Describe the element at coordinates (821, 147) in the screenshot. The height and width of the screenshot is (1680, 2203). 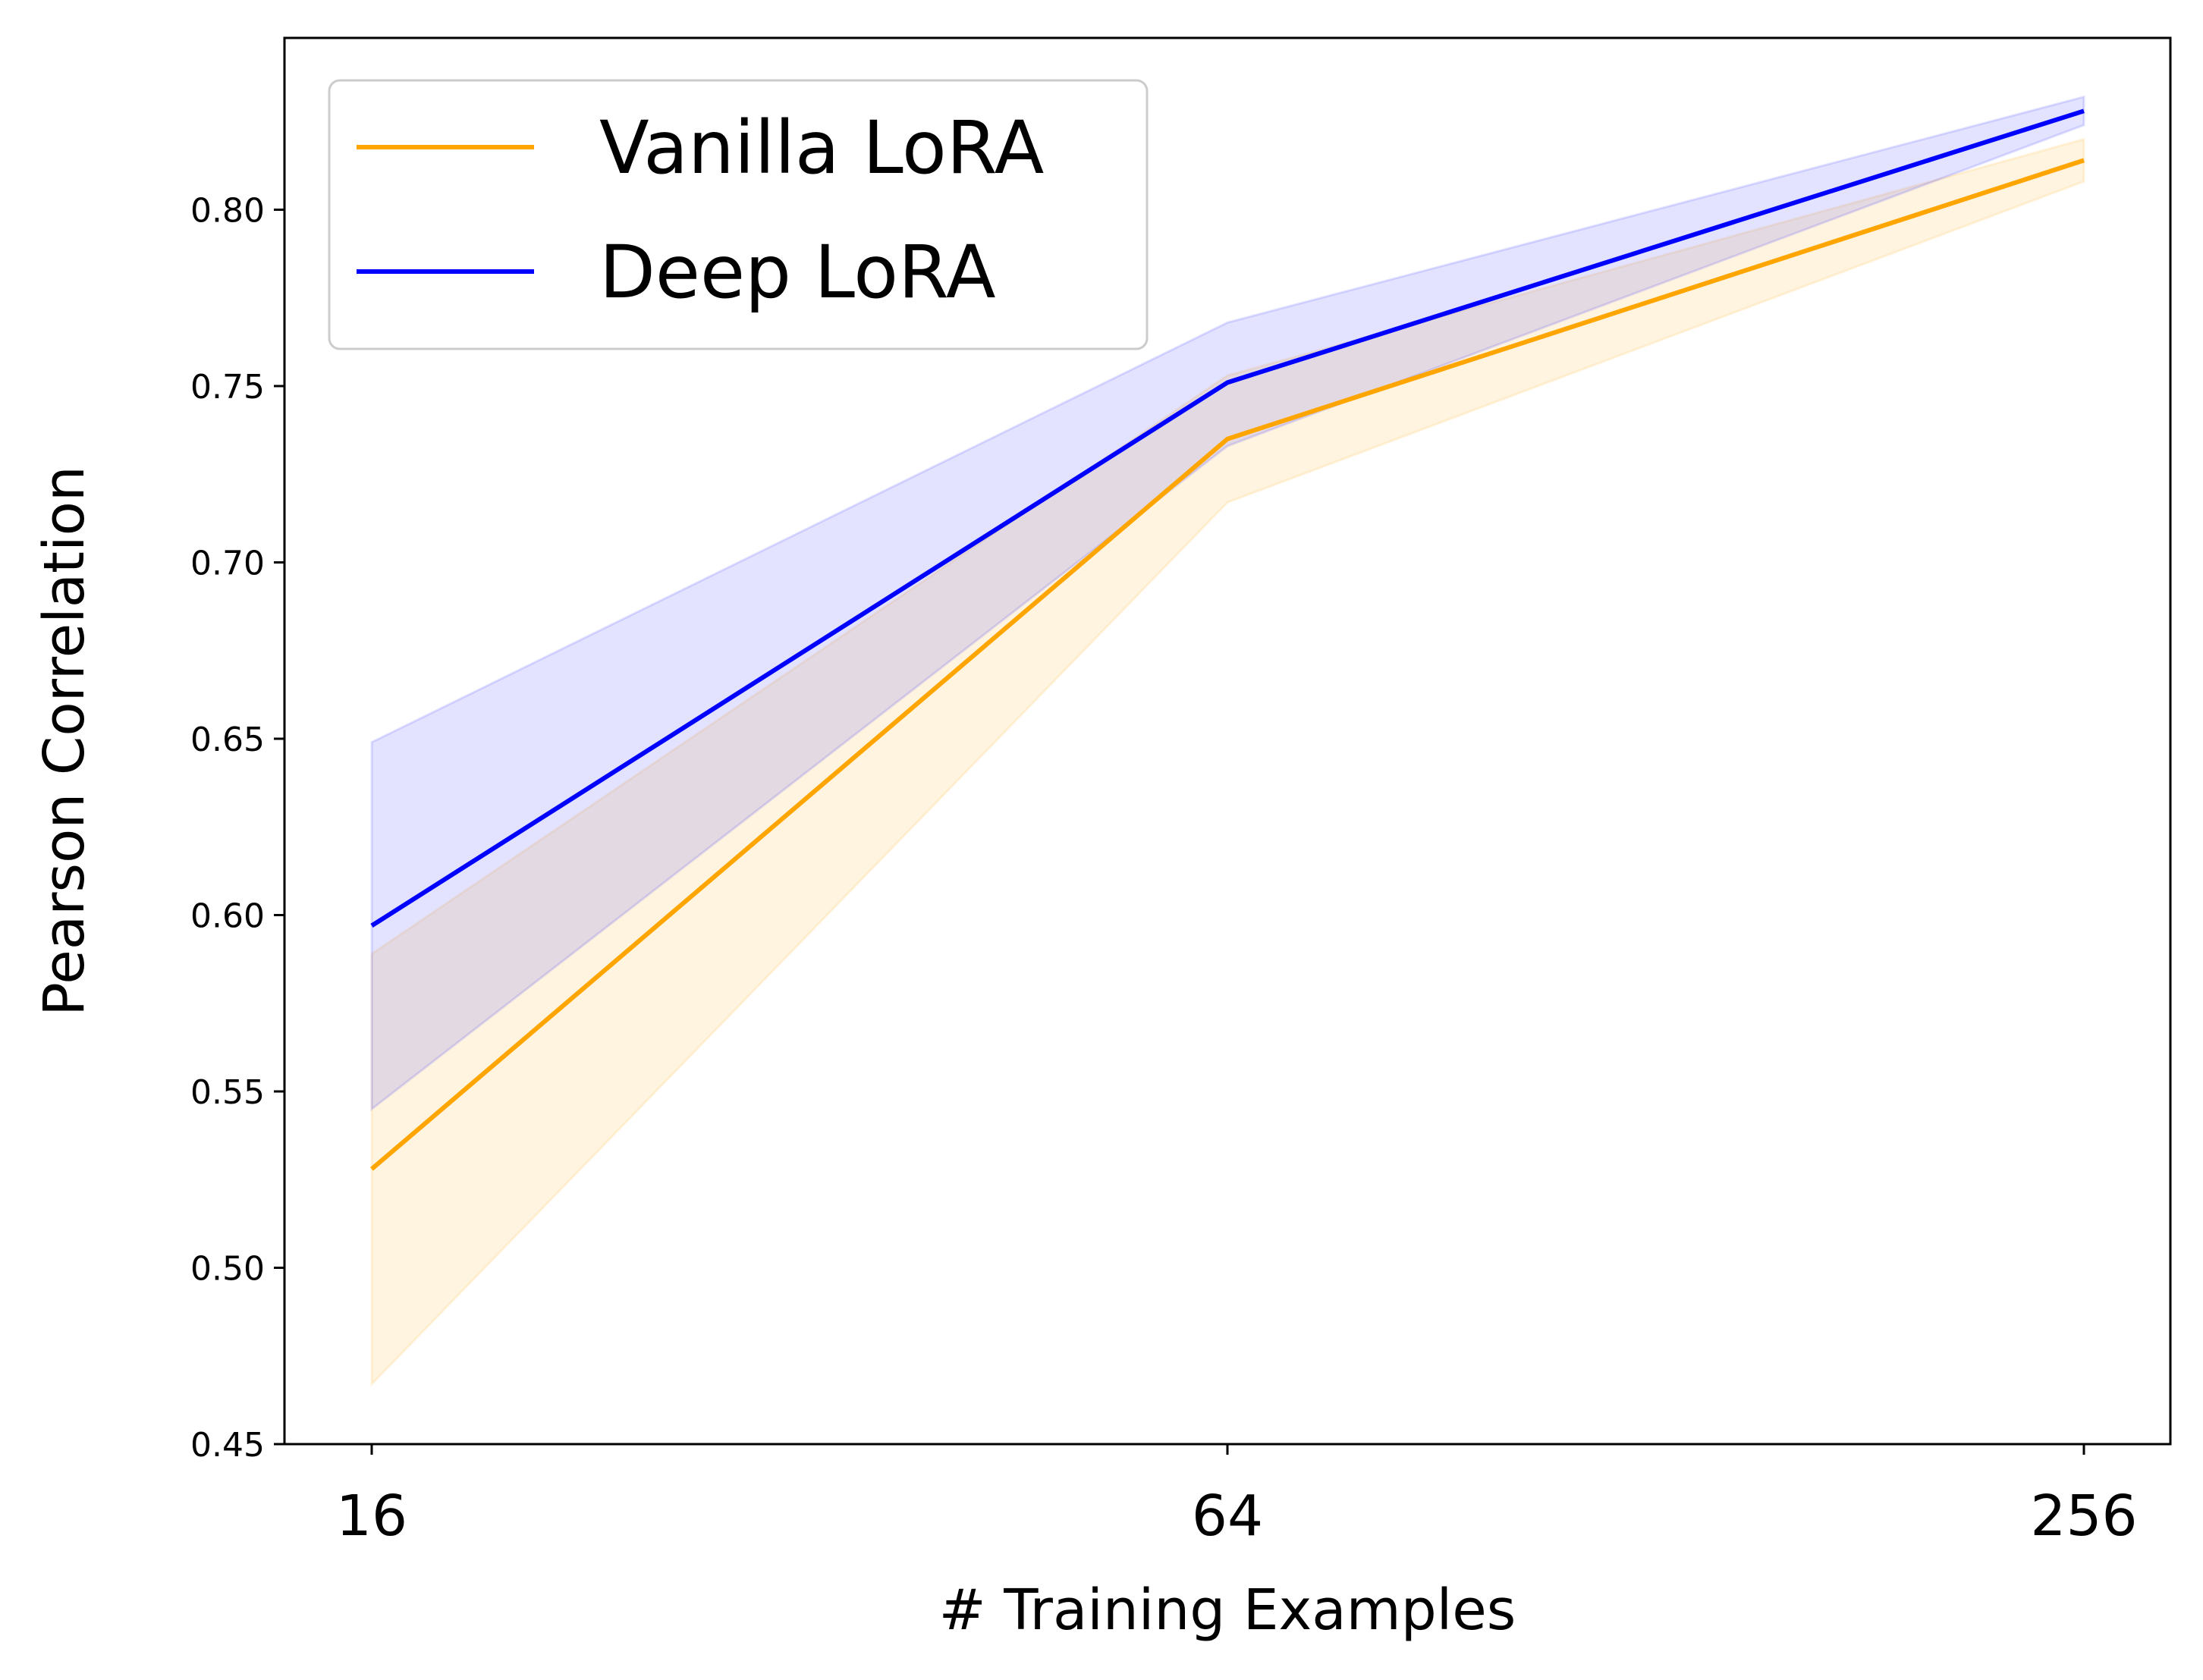
I see `legend-label-vanilla-lora: Vanilla LoRA` at that location.